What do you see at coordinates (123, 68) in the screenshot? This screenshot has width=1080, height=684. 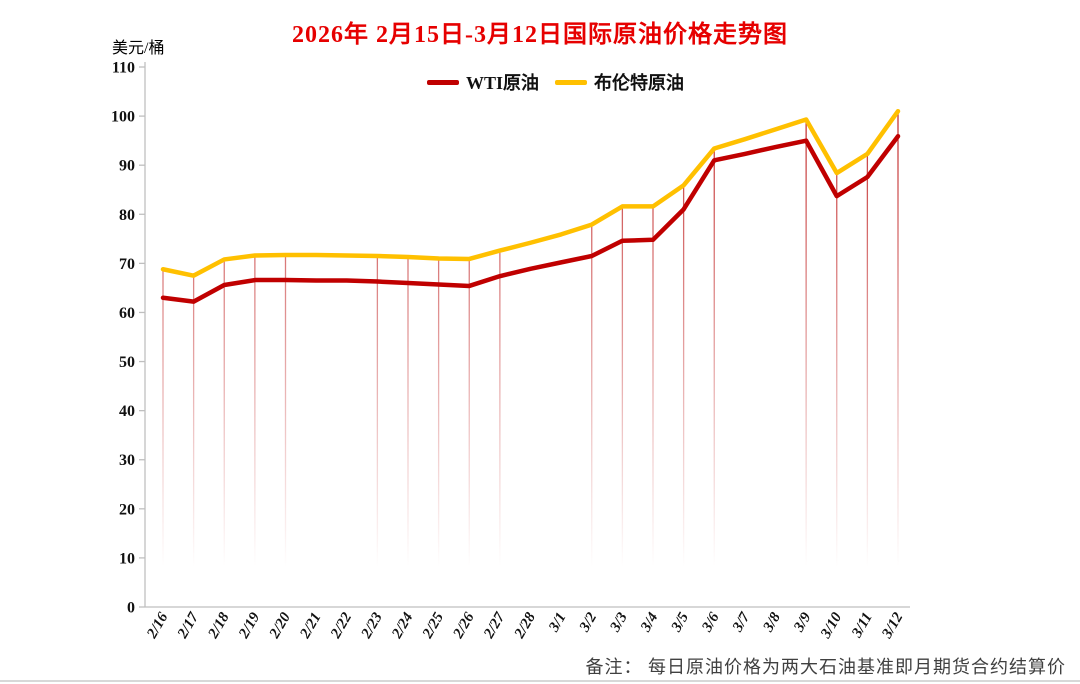 I see `y-tick-label: 110` at bounding box center [123, 68].